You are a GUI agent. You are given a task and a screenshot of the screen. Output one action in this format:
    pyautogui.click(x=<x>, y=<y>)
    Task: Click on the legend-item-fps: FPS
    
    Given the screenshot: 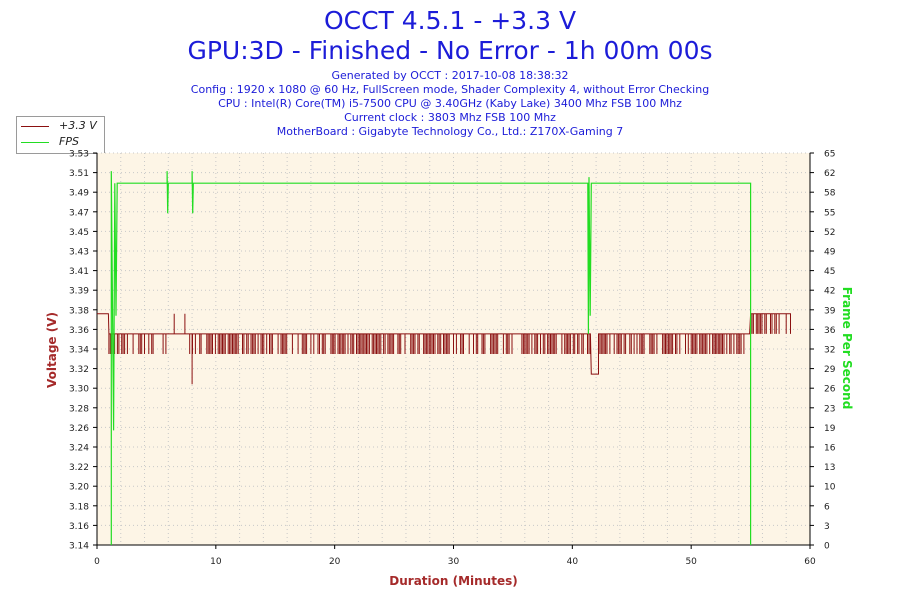 What is the action you would take?
    pyautogui.click(x=61, y=143)
    